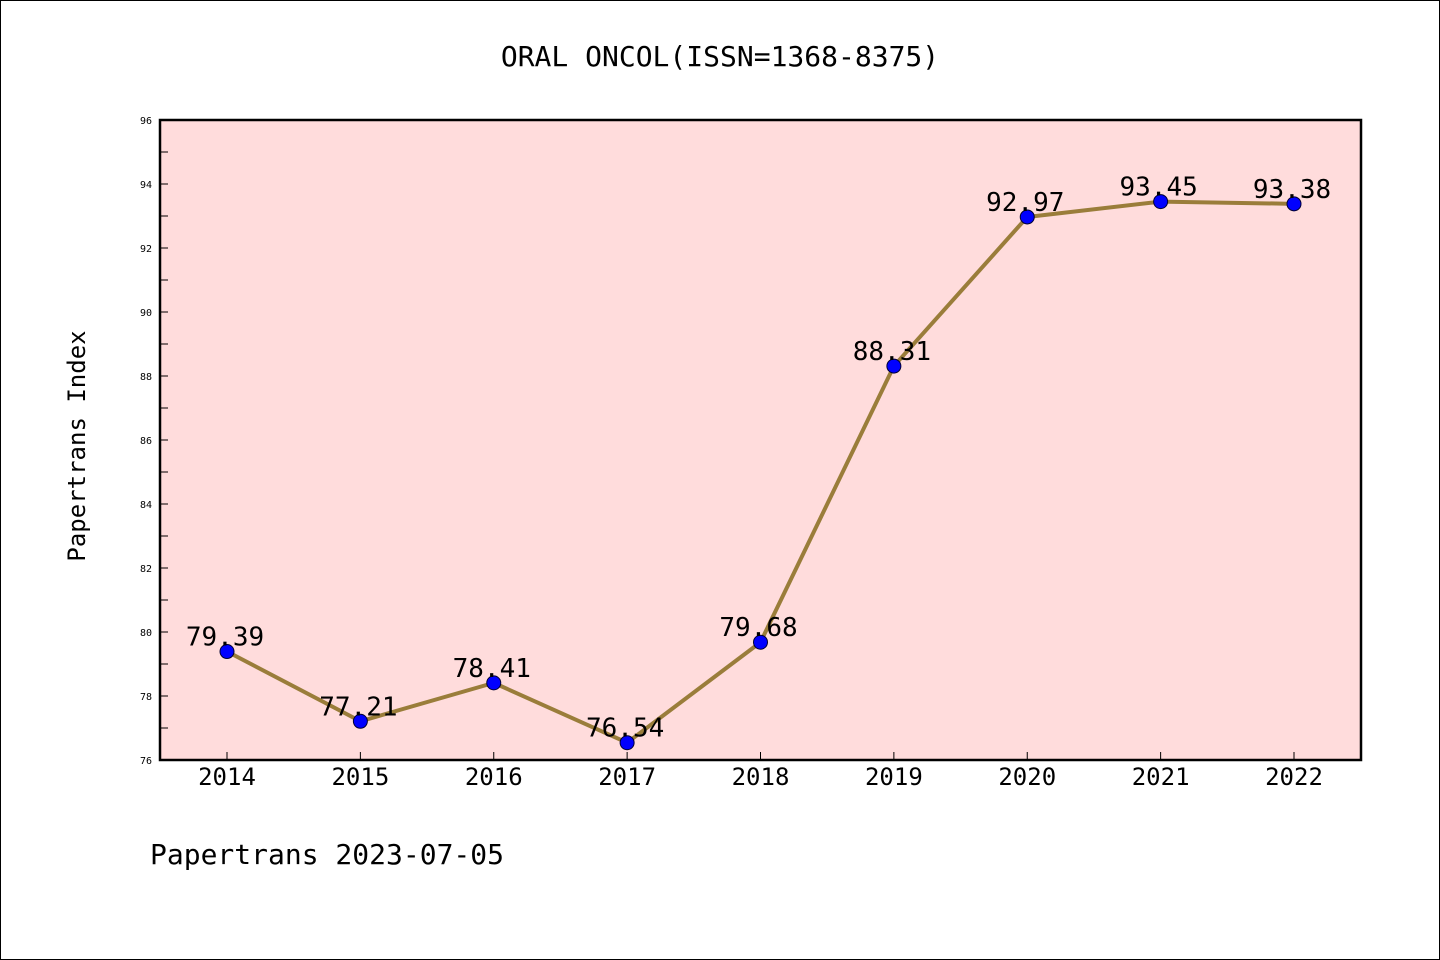  Describe the element at coordinates (1027, 777) in the screenshot. I see `x-tick-label: 2020` at that location.